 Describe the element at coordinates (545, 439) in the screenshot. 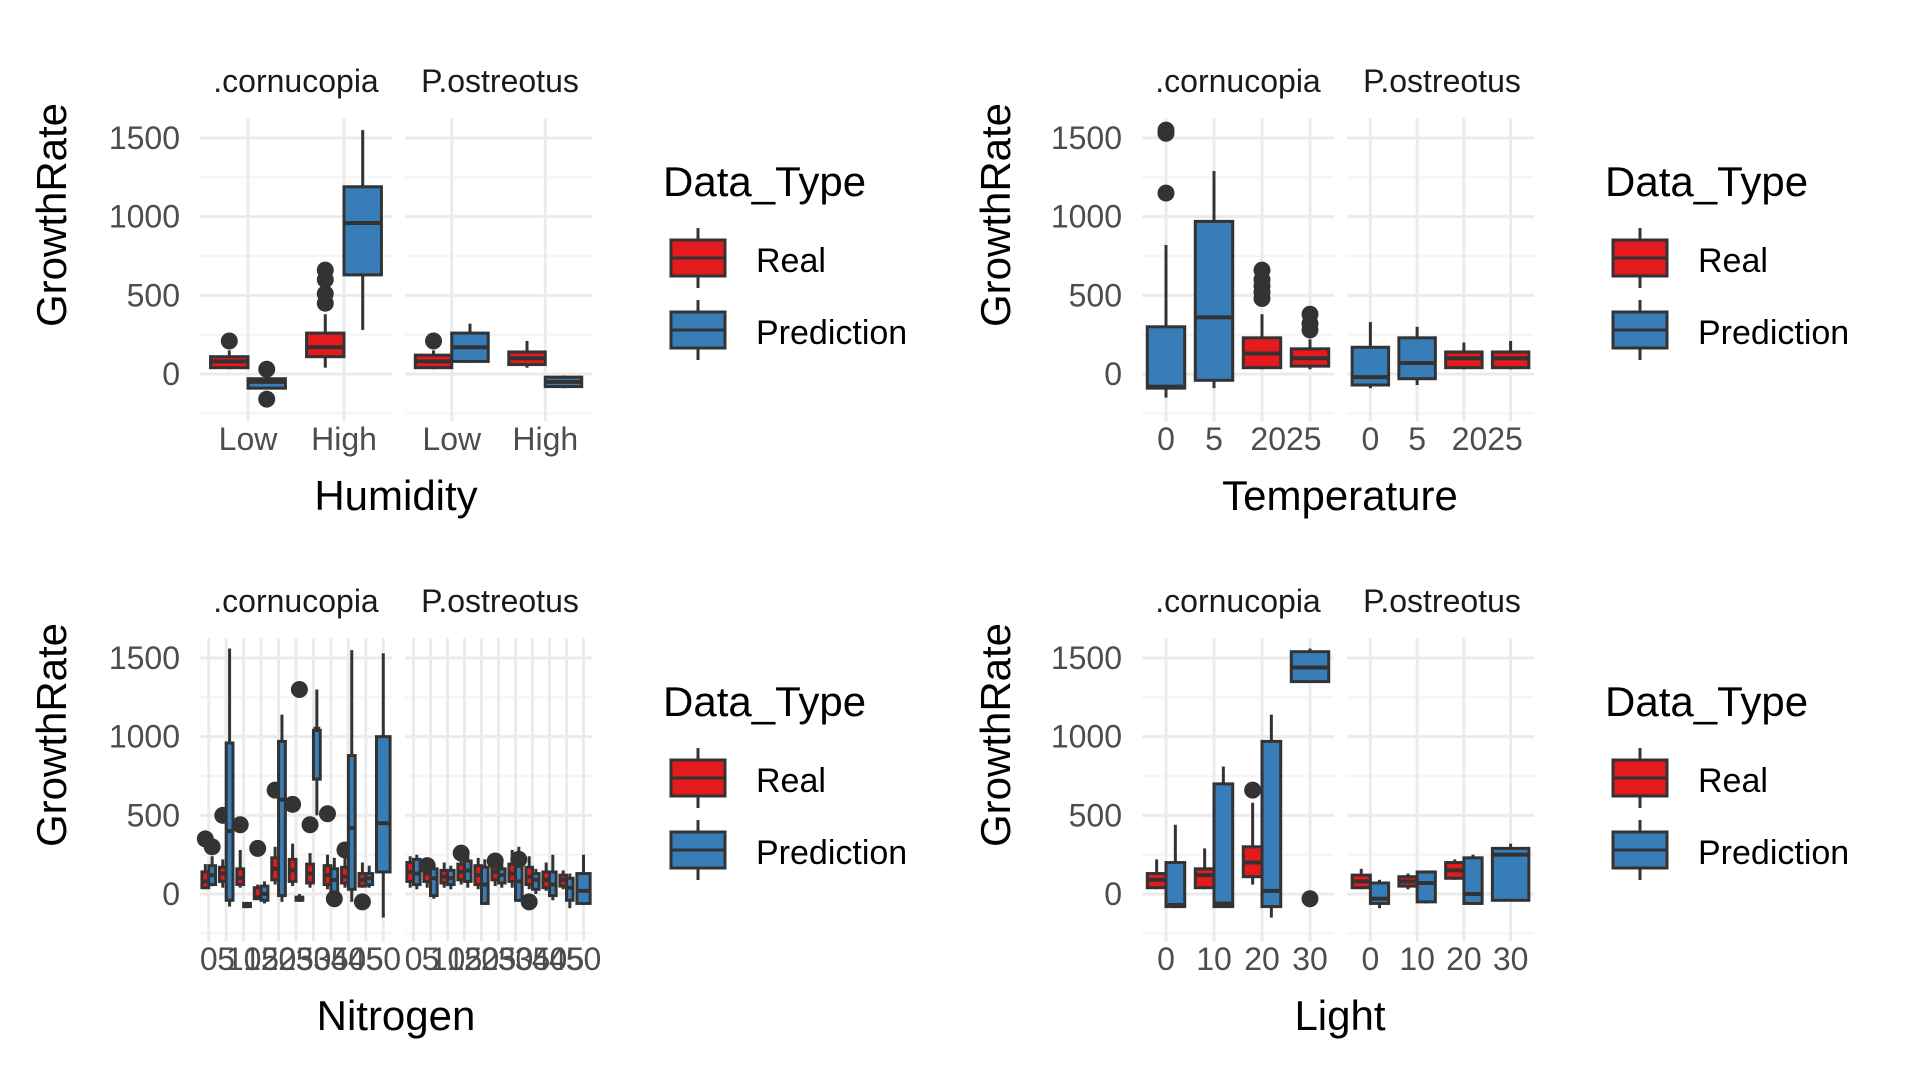

I see `x-tick-label: High` at that location.